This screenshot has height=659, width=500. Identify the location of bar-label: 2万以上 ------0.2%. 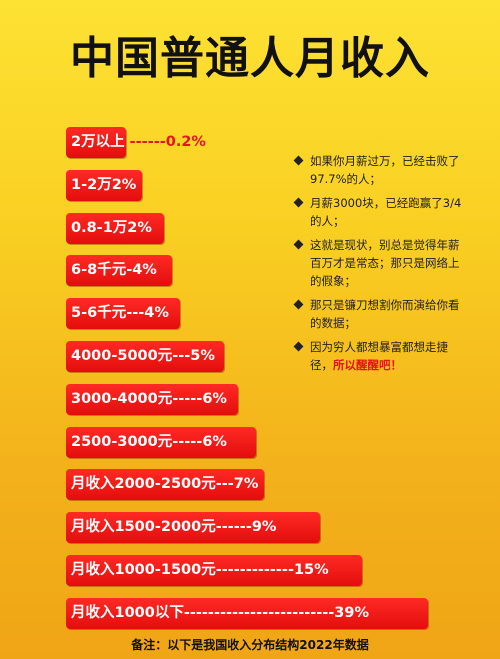
(138, 142).